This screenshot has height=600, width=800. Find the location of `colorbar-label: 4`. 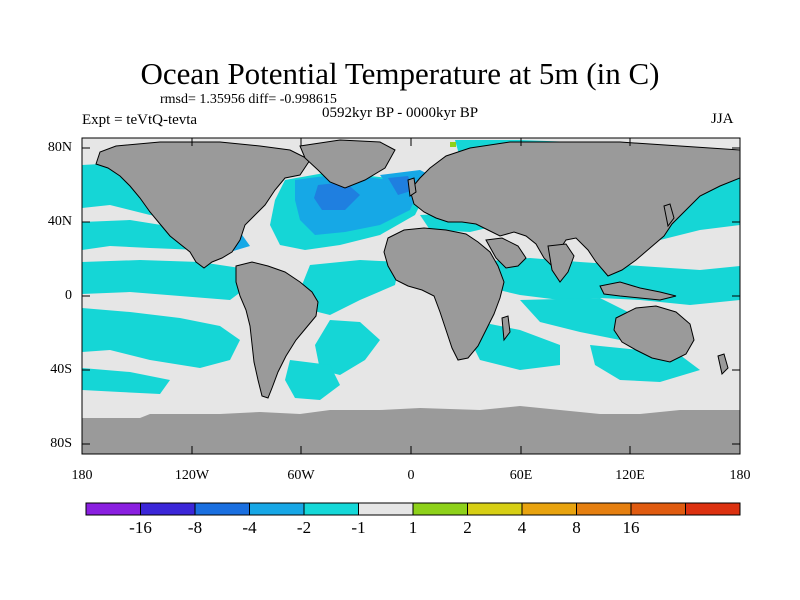

colorbar-label: 4 is located at coordinates (522, 527).